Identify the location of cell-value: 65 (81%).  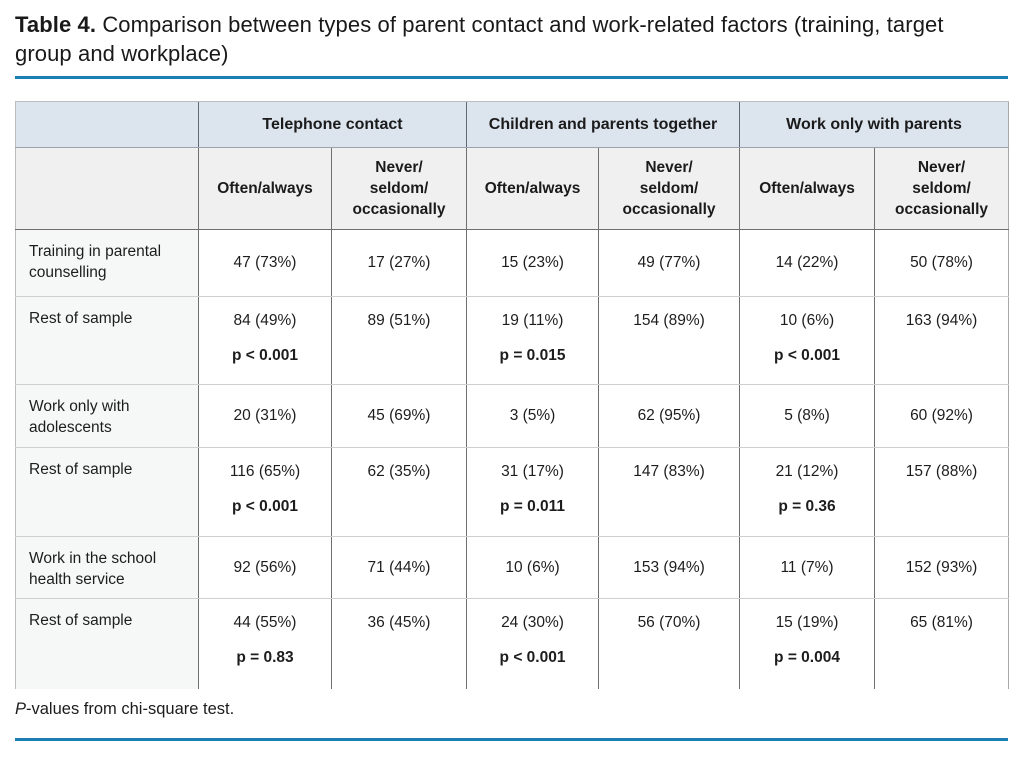
(941, 622).